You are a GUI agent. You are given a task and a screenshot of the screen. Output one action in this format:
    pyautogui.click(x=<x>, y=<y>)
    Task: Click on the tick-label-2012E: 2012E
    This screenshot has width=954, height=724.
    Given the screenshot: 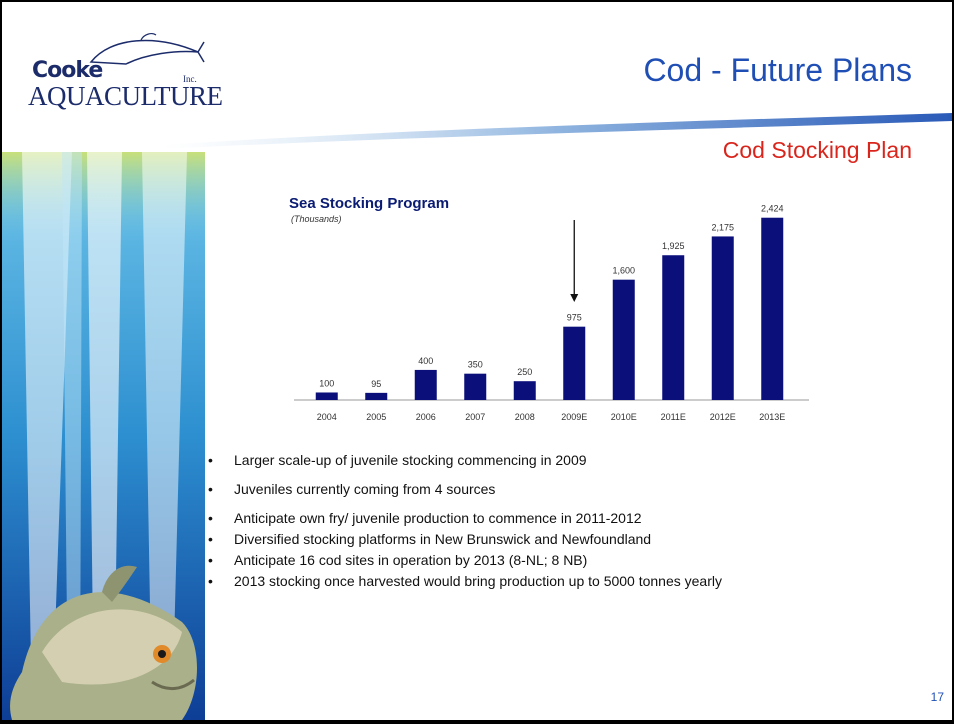 What is the action you would take?
    pyautogui.click(x=723, y=417)
    